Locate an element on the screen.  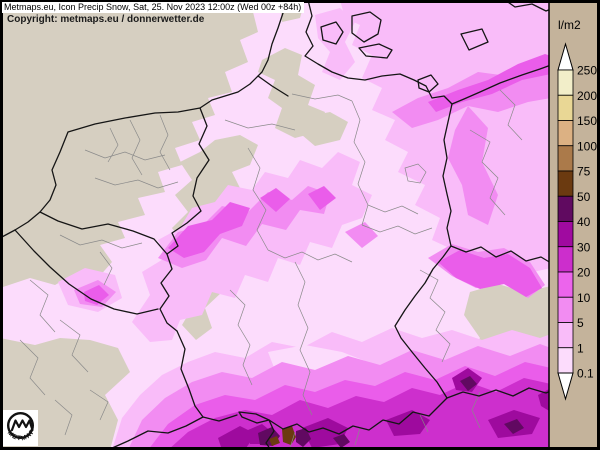
precip-region-50-brown-b is located at coordinates (274, 441).